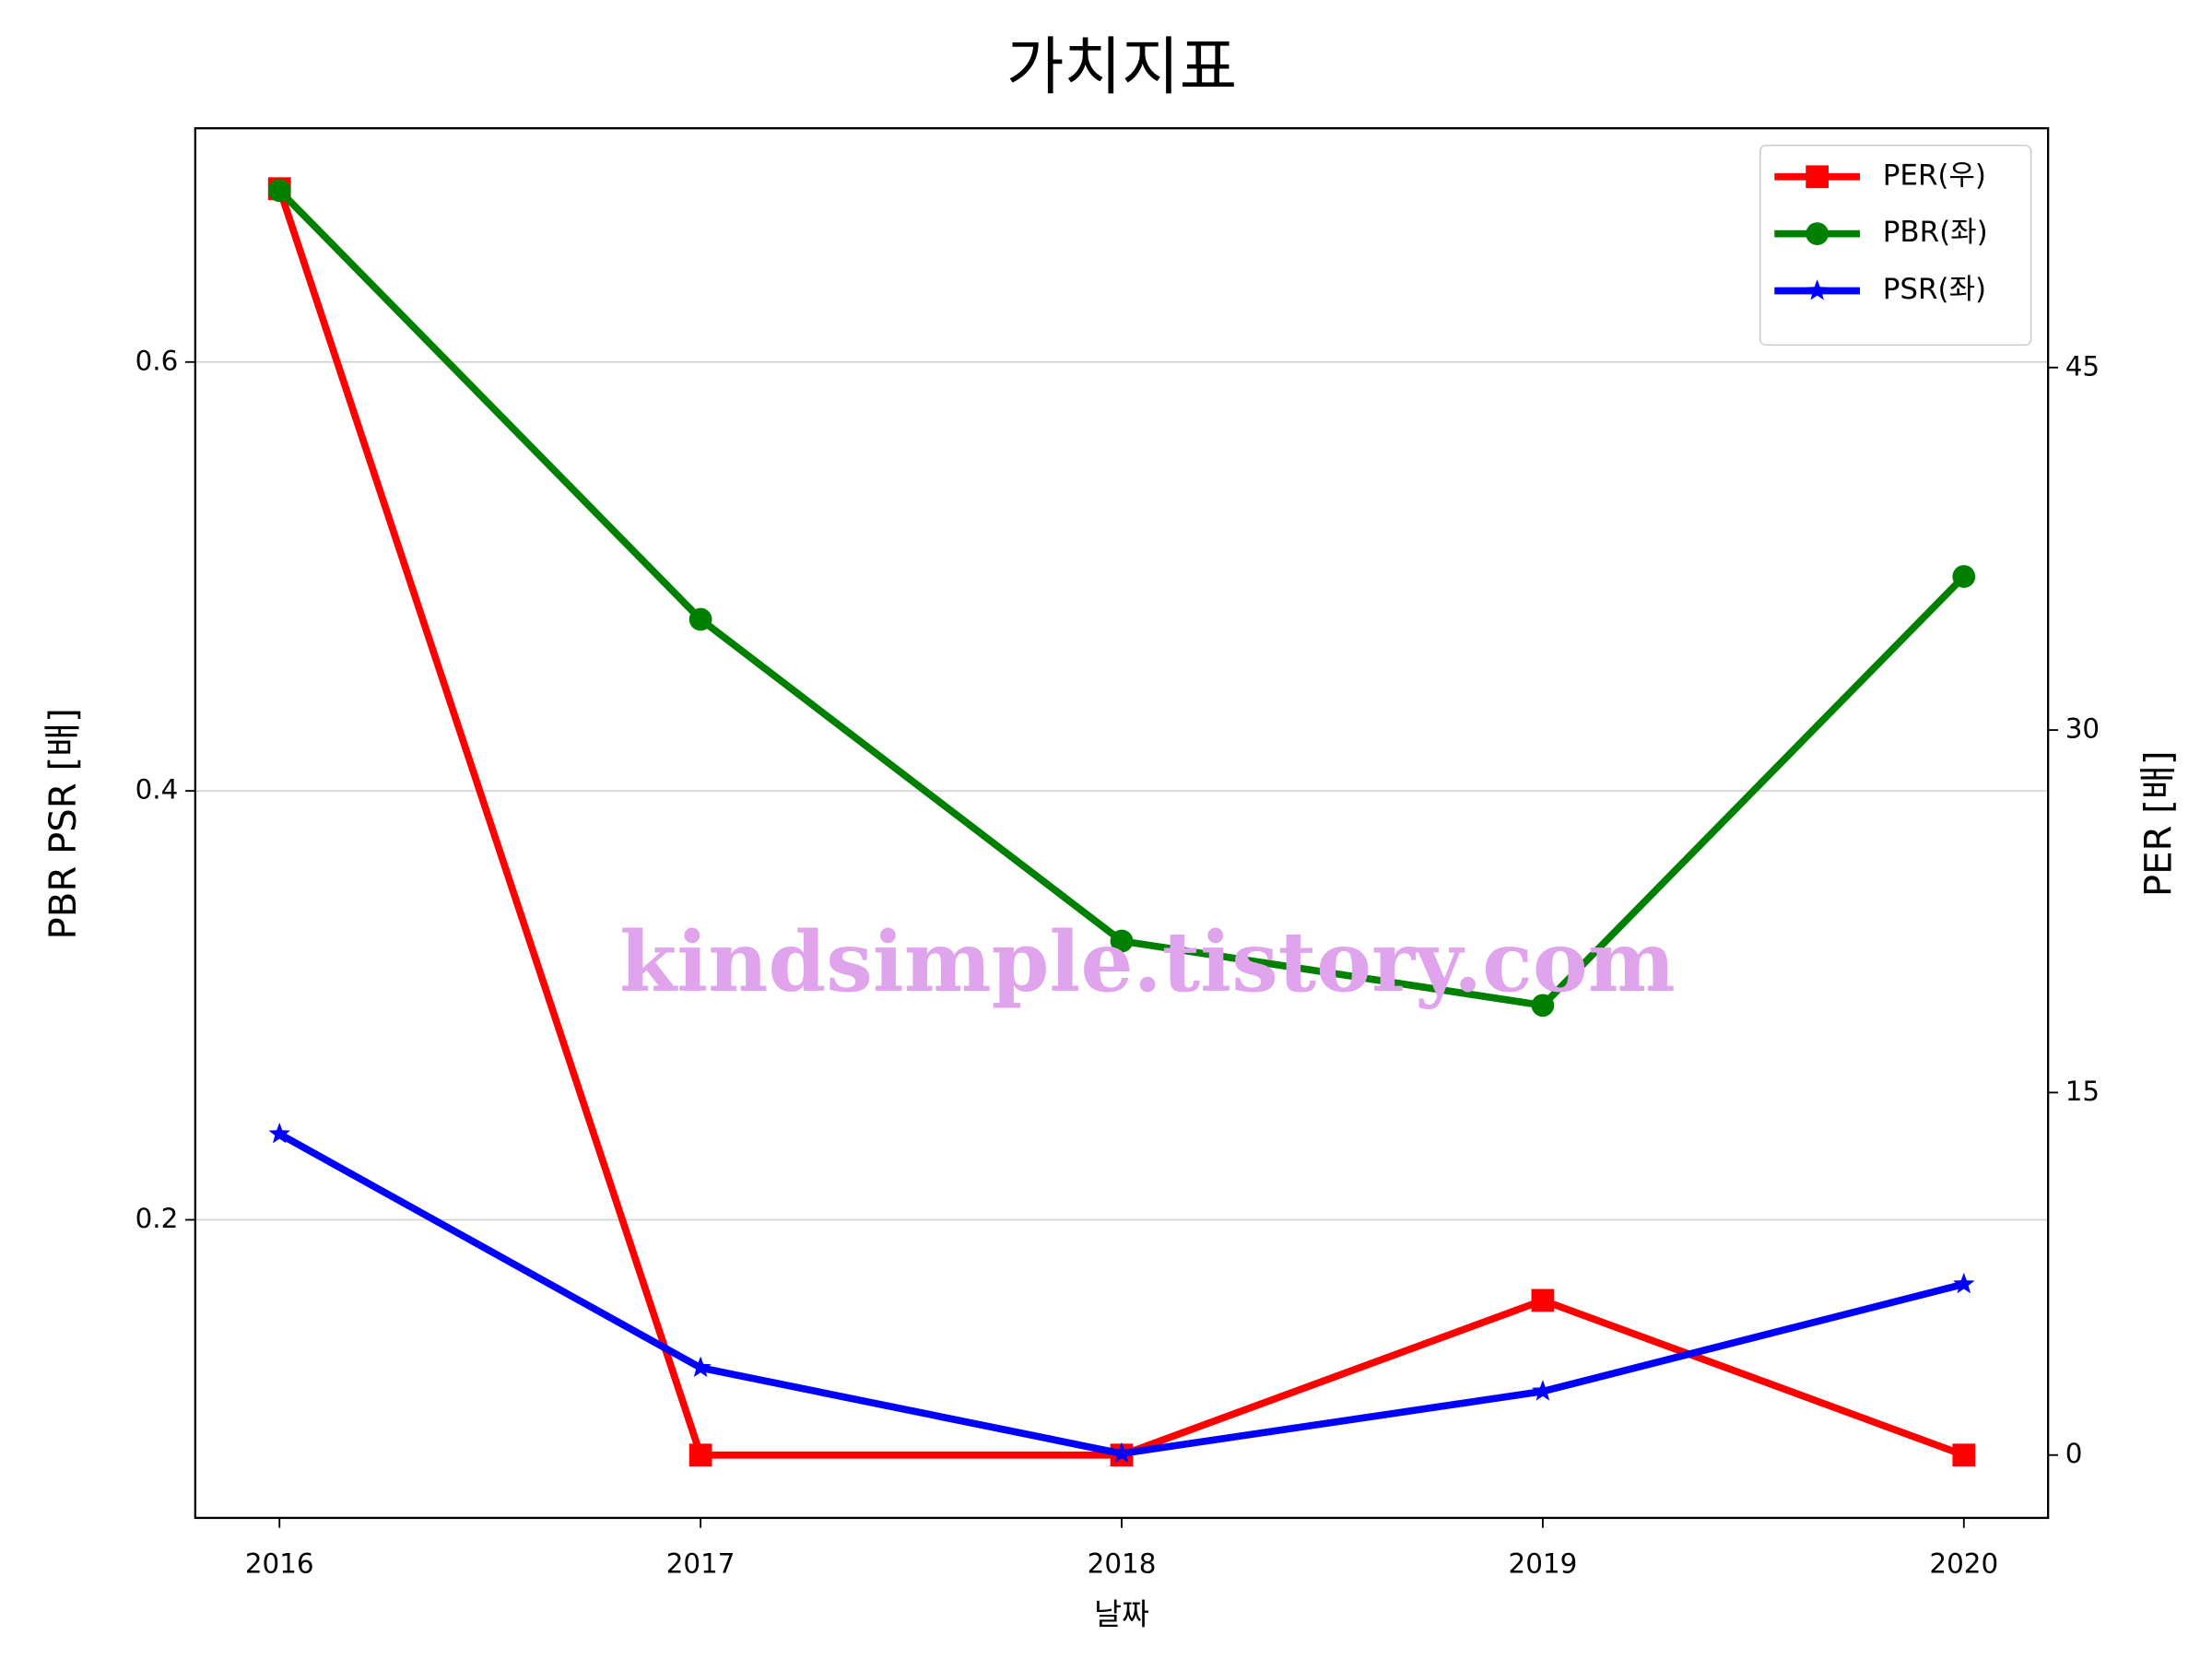 This screenshot has width=2212, height=1659. I want to click on legend-box, so click(1895, 245).